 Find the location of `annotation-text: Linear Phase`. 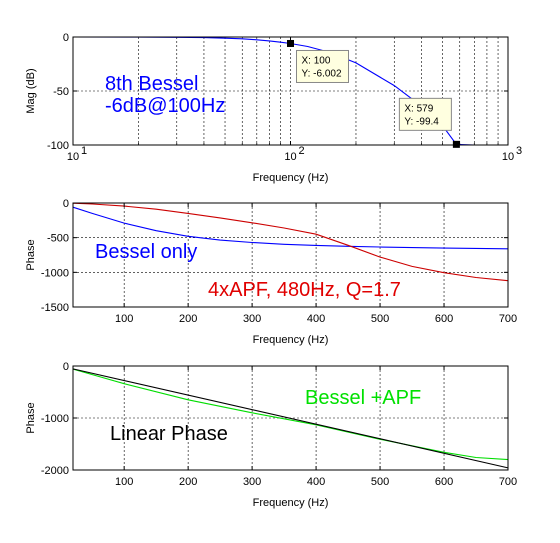

annotation-text: Linear Phase is located at coordinates (169, 434).